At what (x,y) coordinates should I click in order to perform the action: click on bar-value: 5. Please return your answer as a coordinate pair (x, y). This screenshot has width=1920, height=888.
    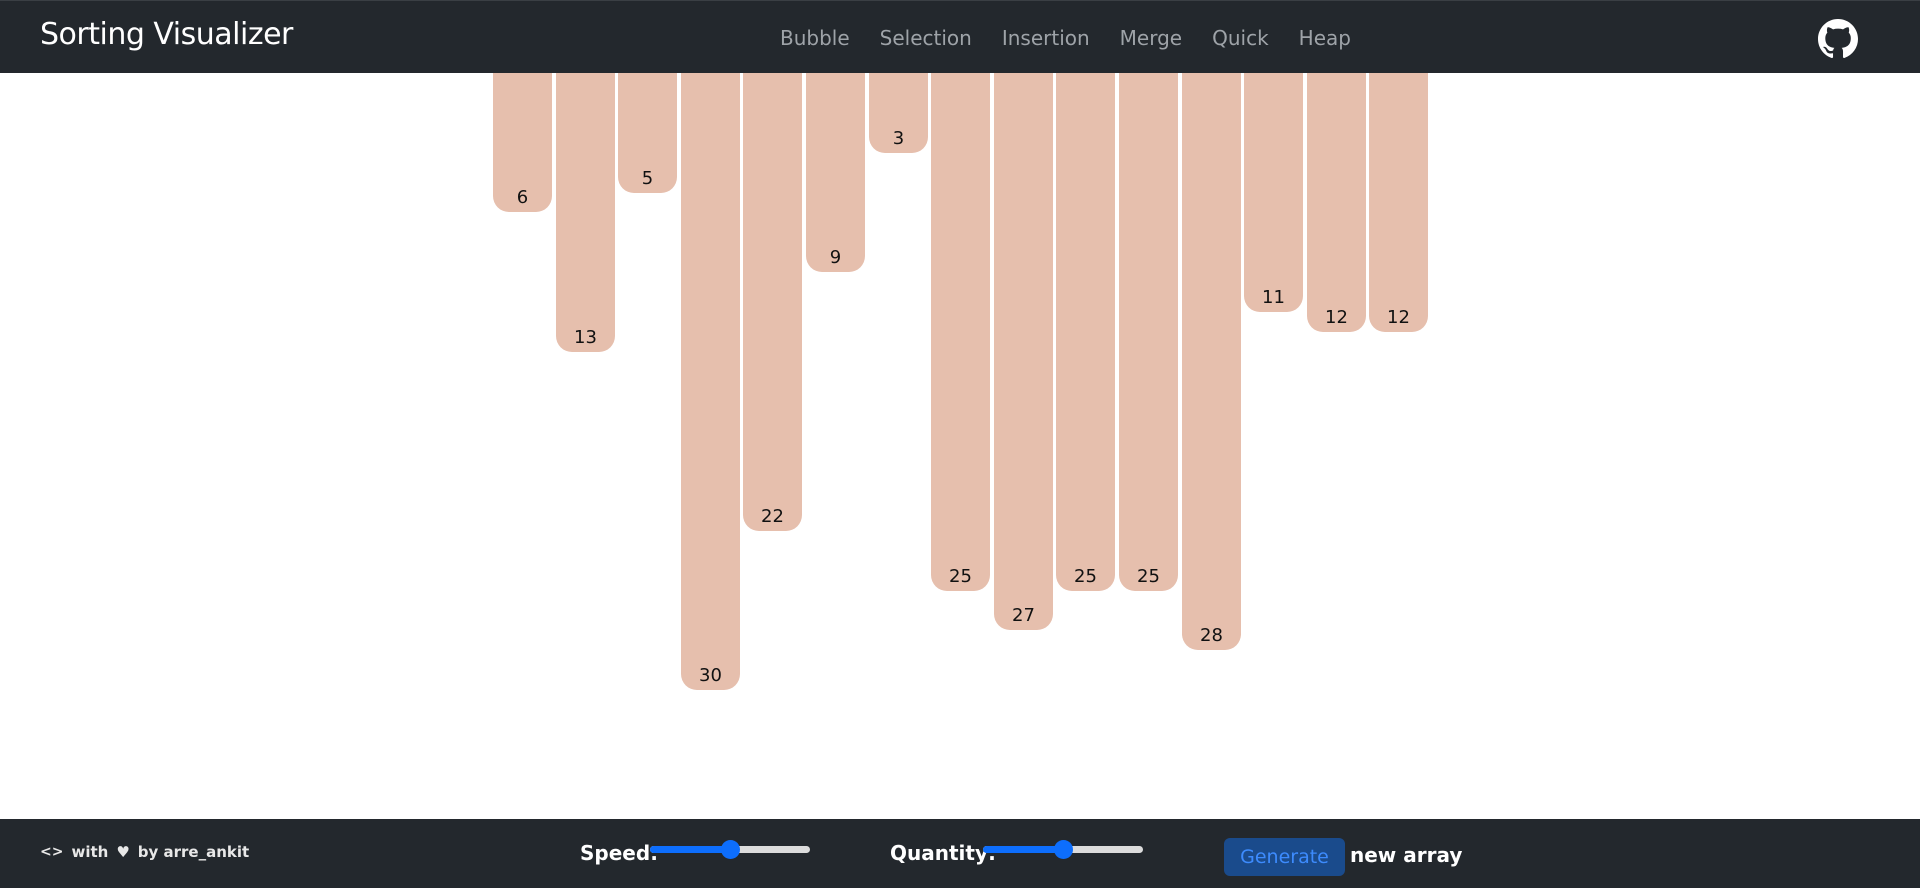
    Looking at the image, I should click on (647, 178).